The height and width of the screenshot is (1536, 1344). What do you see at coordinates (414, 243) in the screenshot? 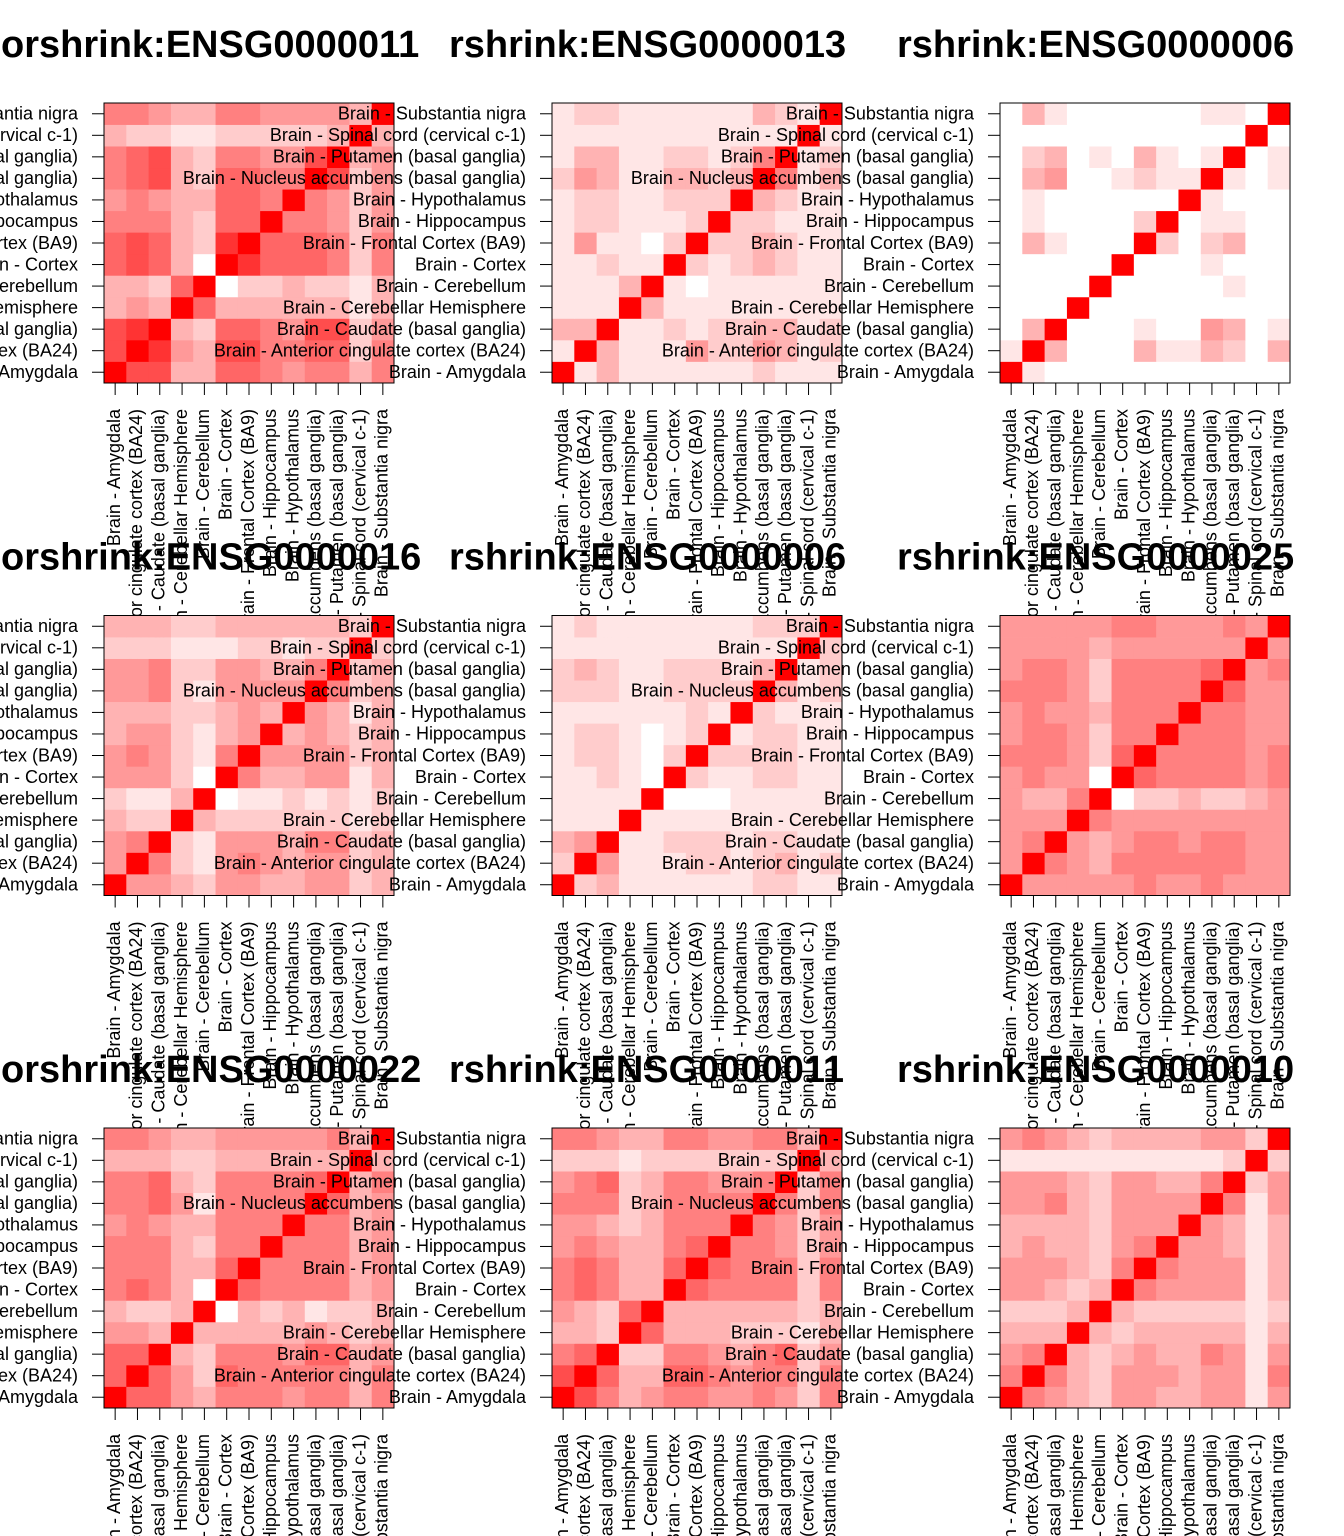
I see `y-tick-label: Brain - Frontal Cortex (BA9)` at bounding box center [414, 243].